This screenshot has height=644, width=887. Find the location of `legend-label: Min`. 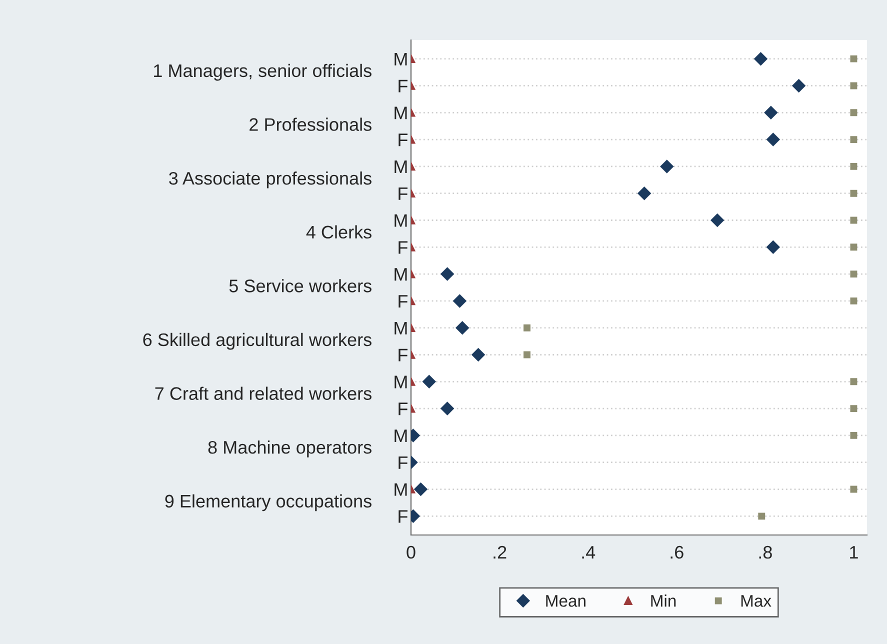

legend-label: Min is located at coordinates (663, 600).